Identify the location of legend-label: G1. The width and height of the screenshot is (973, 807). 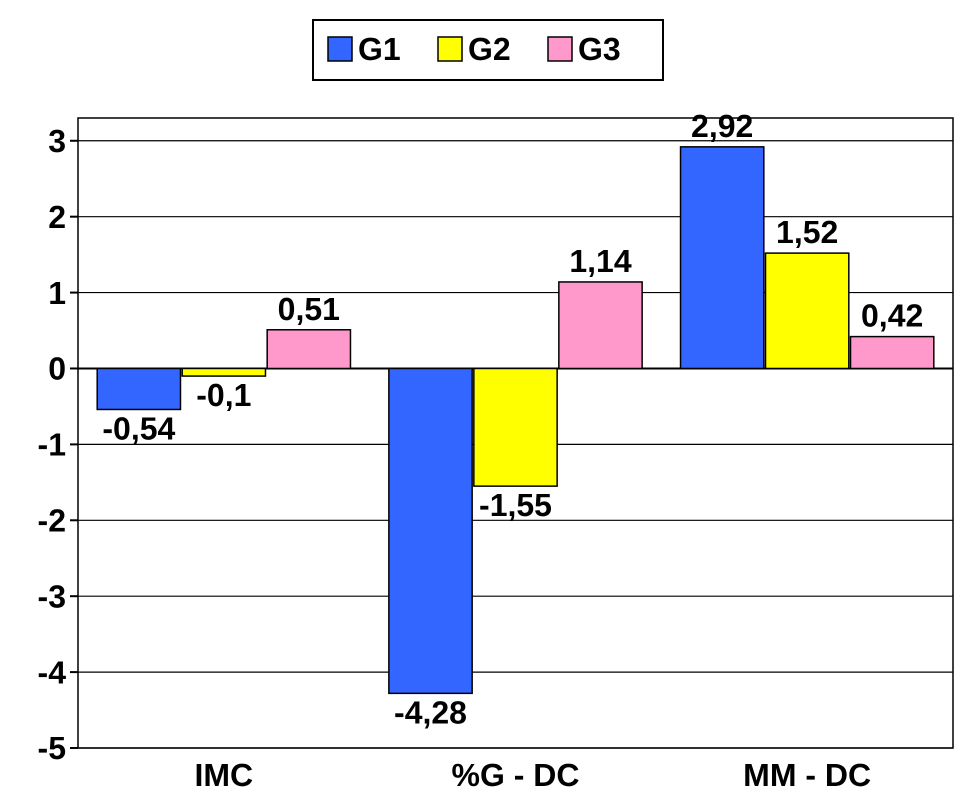
(379, 49).